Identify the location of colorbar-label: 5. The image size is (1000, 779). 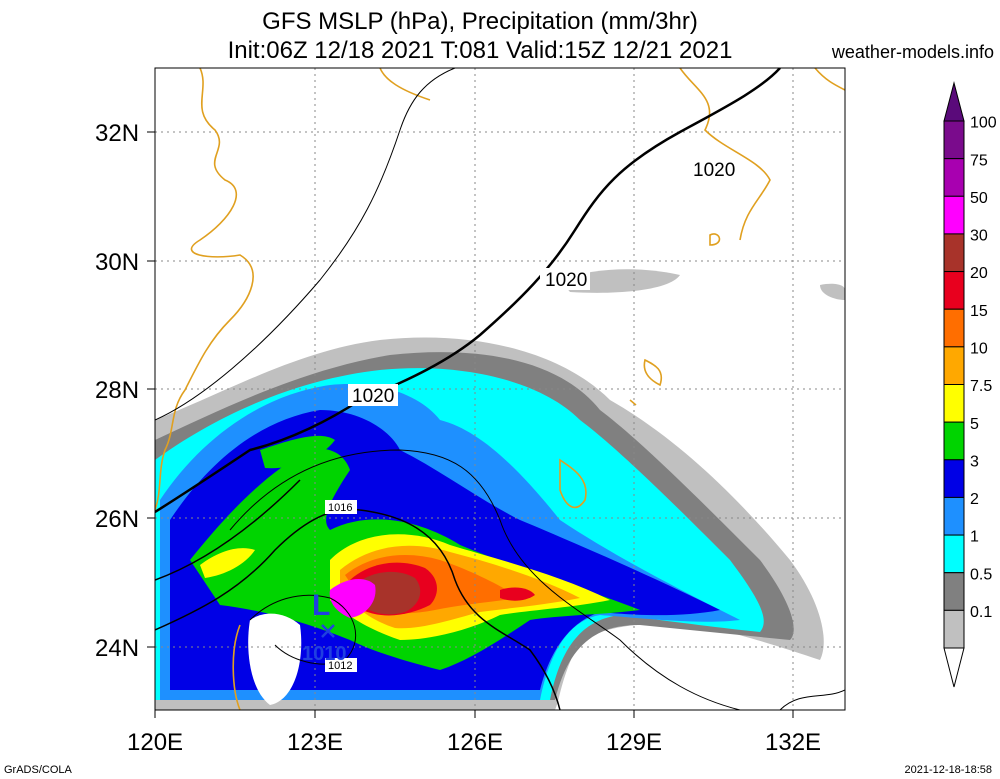
(974, 424).